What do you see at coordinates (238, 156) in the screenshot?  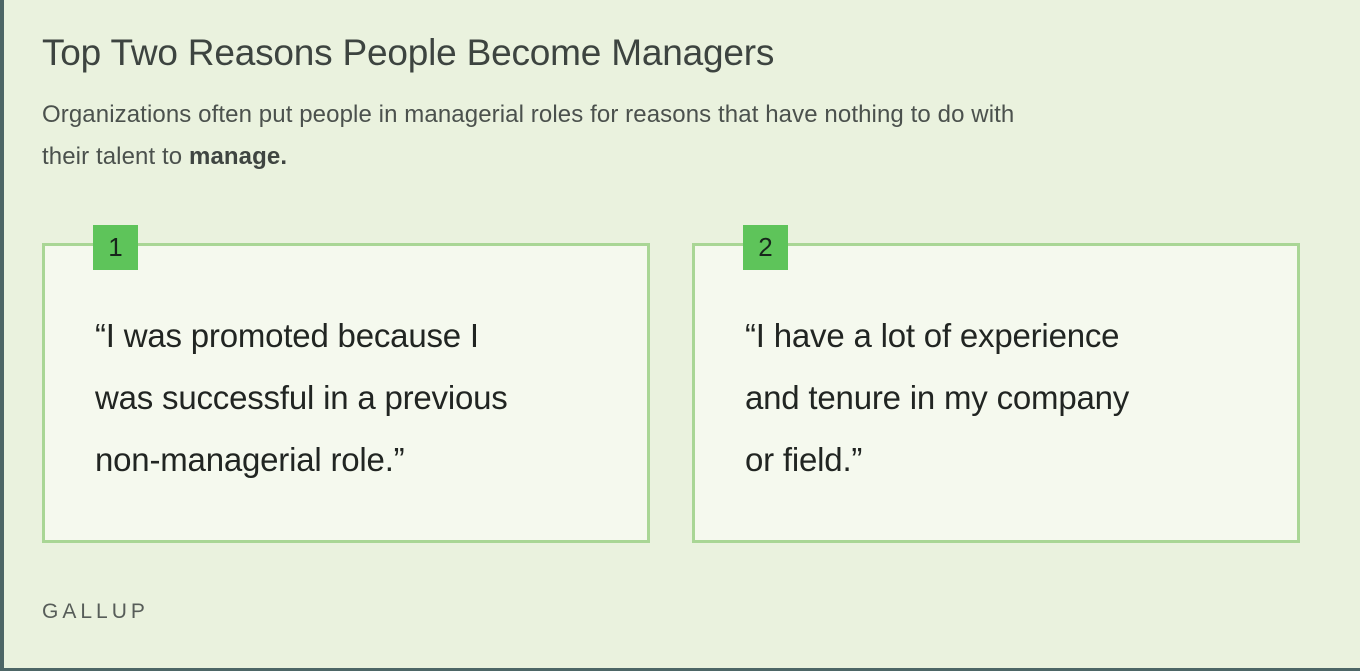 I see `subtitle-bold-word: manage.` at bounding box center [238, 156].